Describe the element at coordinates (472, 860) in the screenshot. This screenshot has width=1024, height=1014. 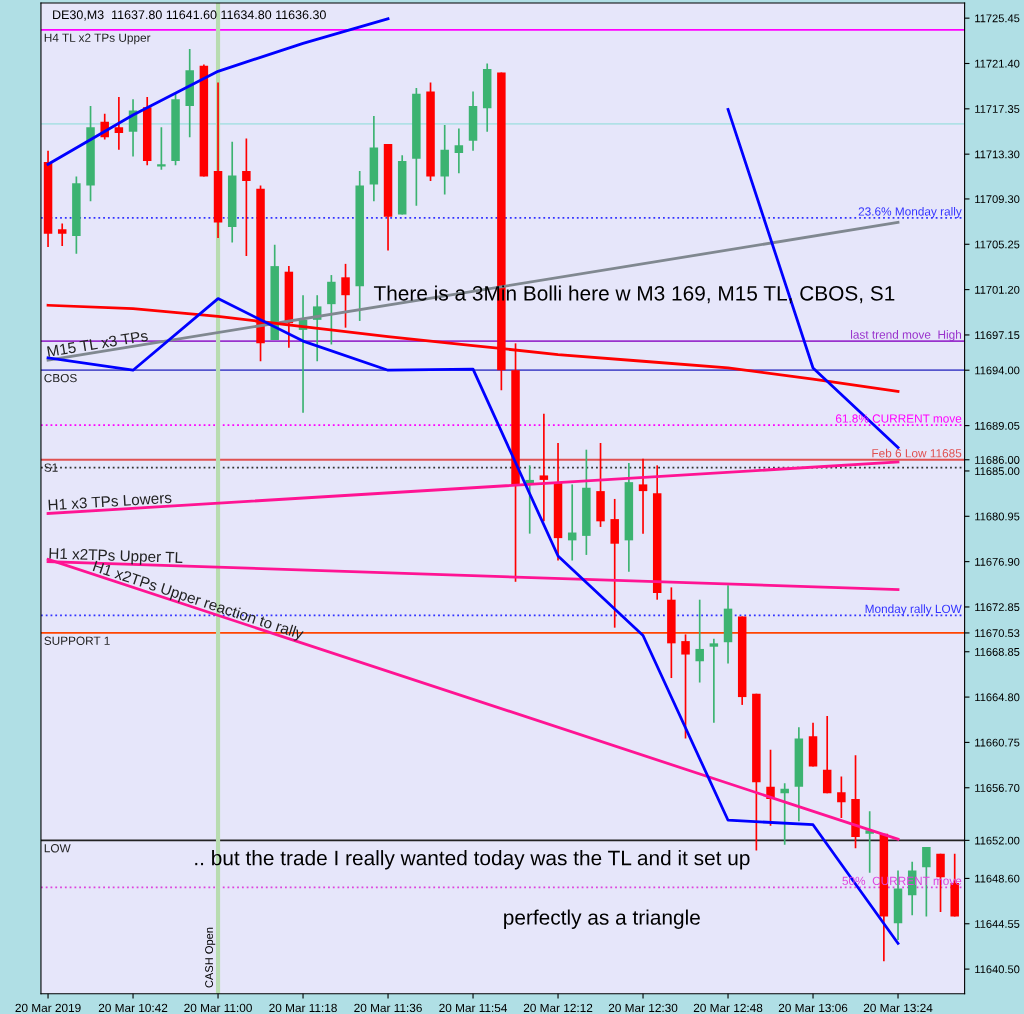
I see `annotation: .. but the trade I really wanted today was the TL and it set up` at that location.